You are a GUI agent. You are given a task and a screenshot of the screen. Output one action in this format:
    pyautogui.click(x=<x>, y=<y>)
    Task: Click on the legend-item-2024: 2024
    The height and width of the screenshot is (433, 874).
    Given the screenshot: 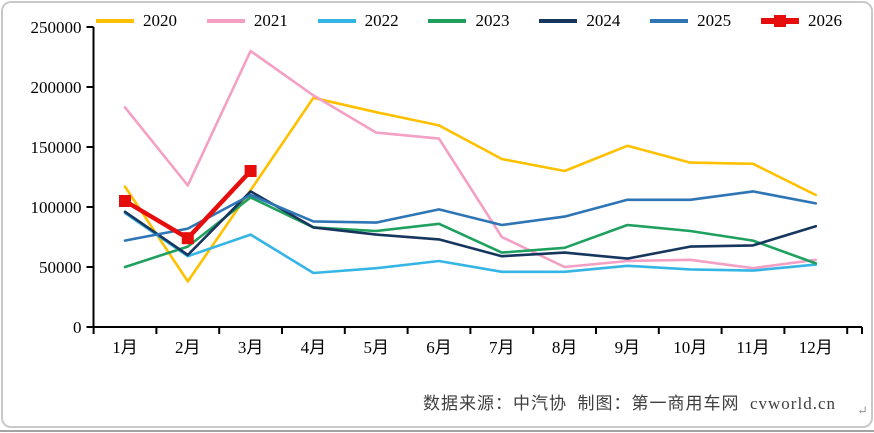 What is the action you would take?
    pyautogui.click(x=579, y=21)
    